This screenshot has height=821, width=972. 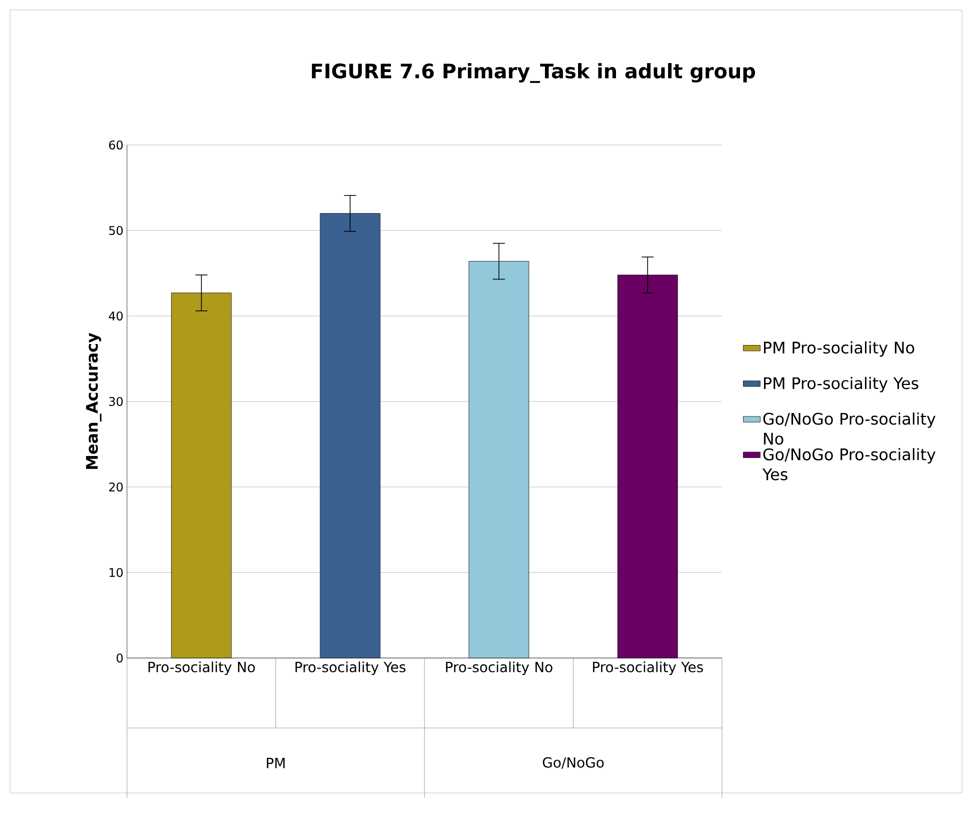 I want to click on y-tick-label: 0, so click(x=119, y=658).